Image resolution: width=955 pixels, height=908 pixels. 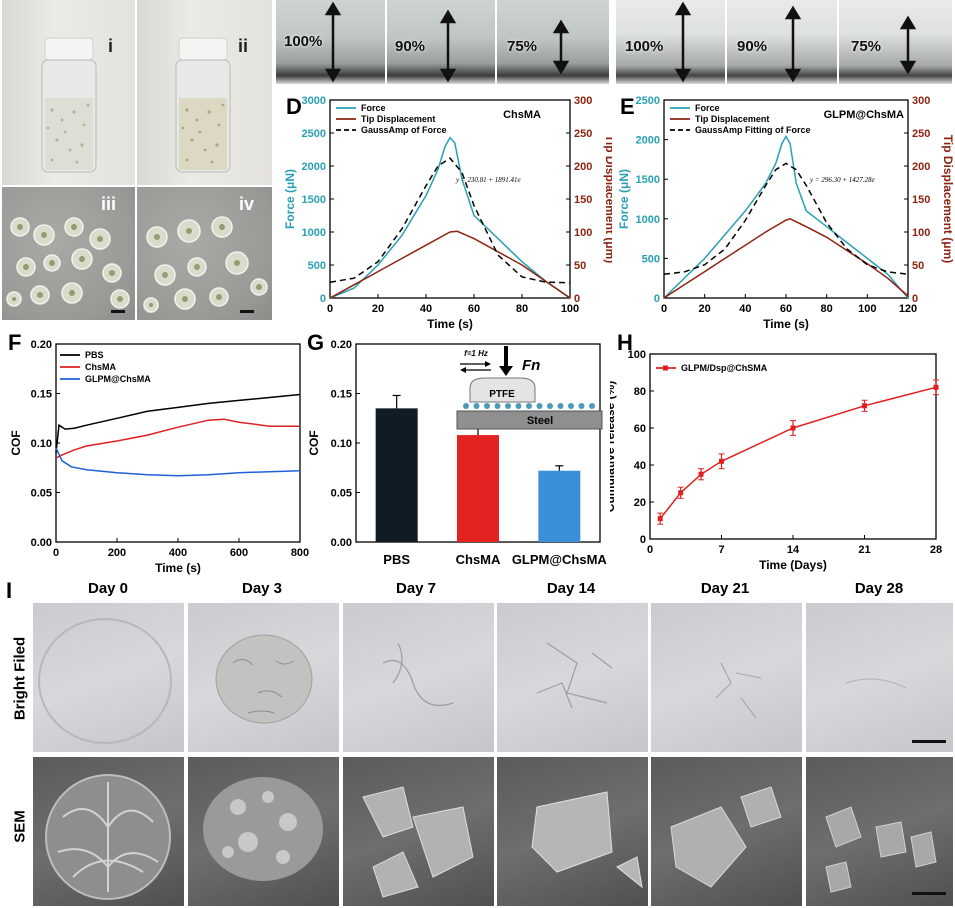 I want to click on x-tick-label: 120, so click(x=908, y=309).